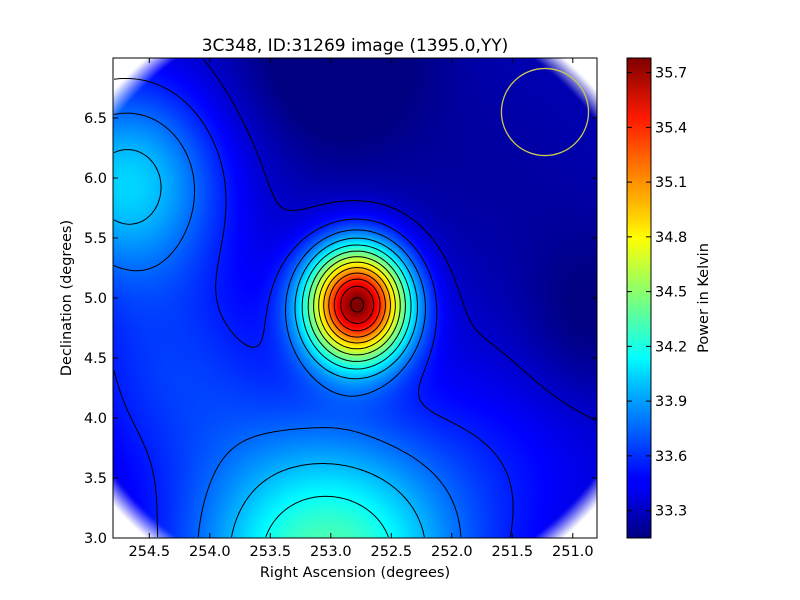 The image size is (800, 600). I want to click on x-axis-label: Right Ascension (degrees), so click(355, 573).